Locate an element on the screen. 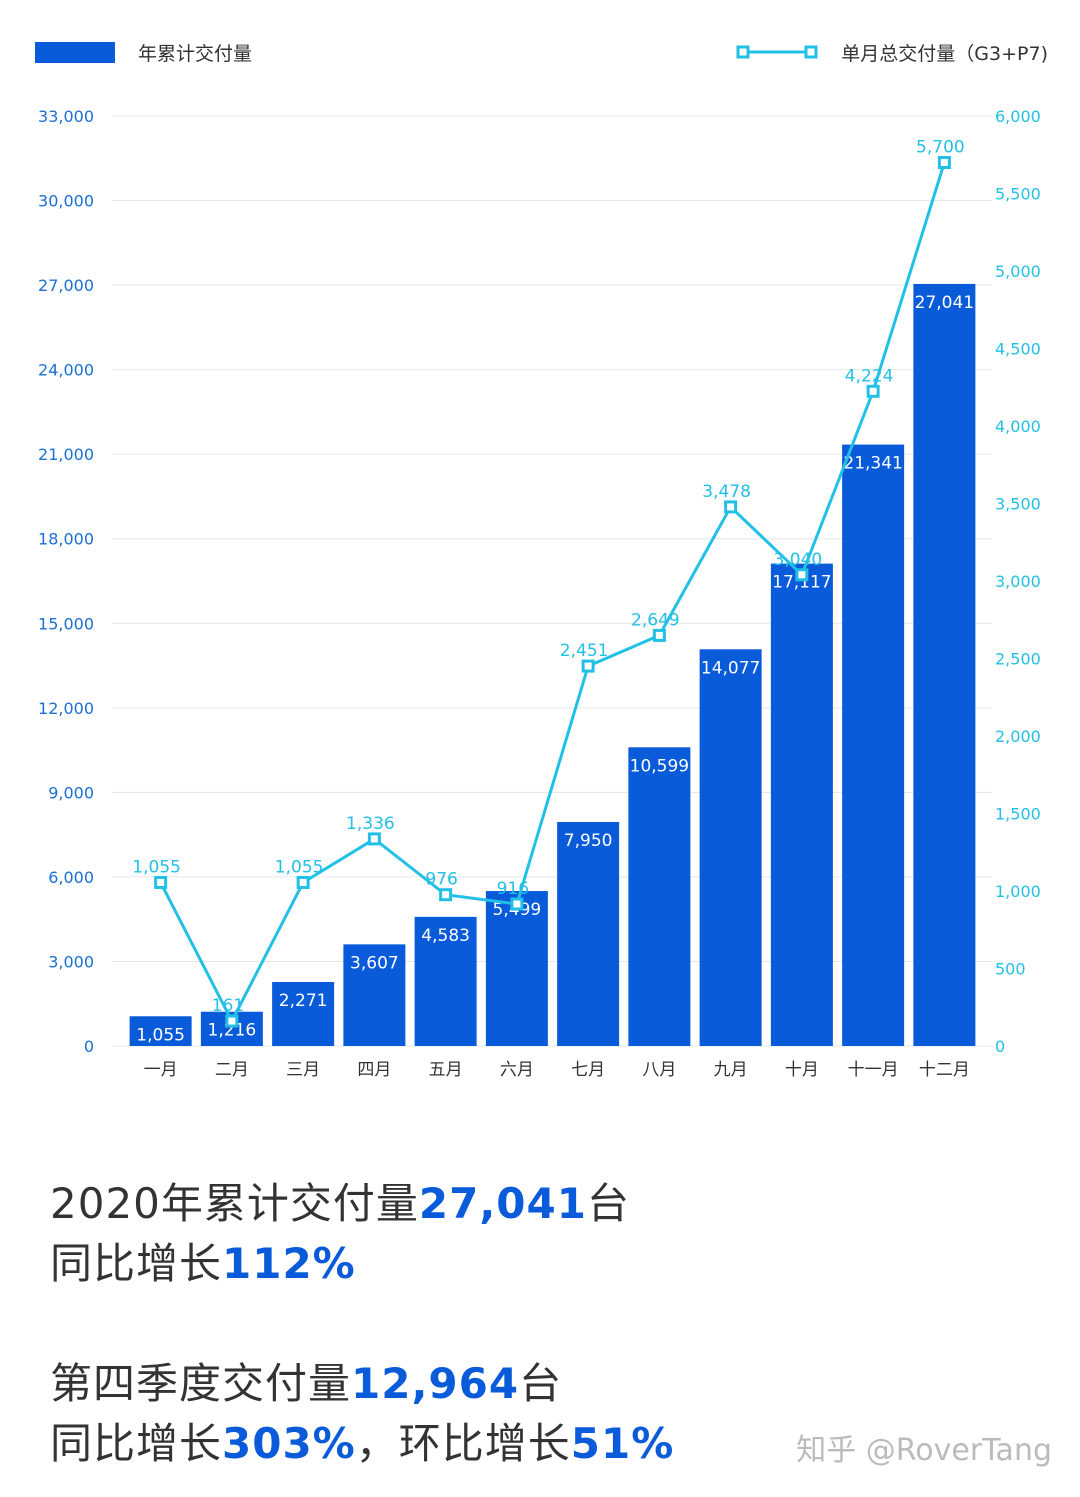 This screenshot has width=1080, height=1497. left-tick-label: 15,000 is located at coordinates (66, 623).